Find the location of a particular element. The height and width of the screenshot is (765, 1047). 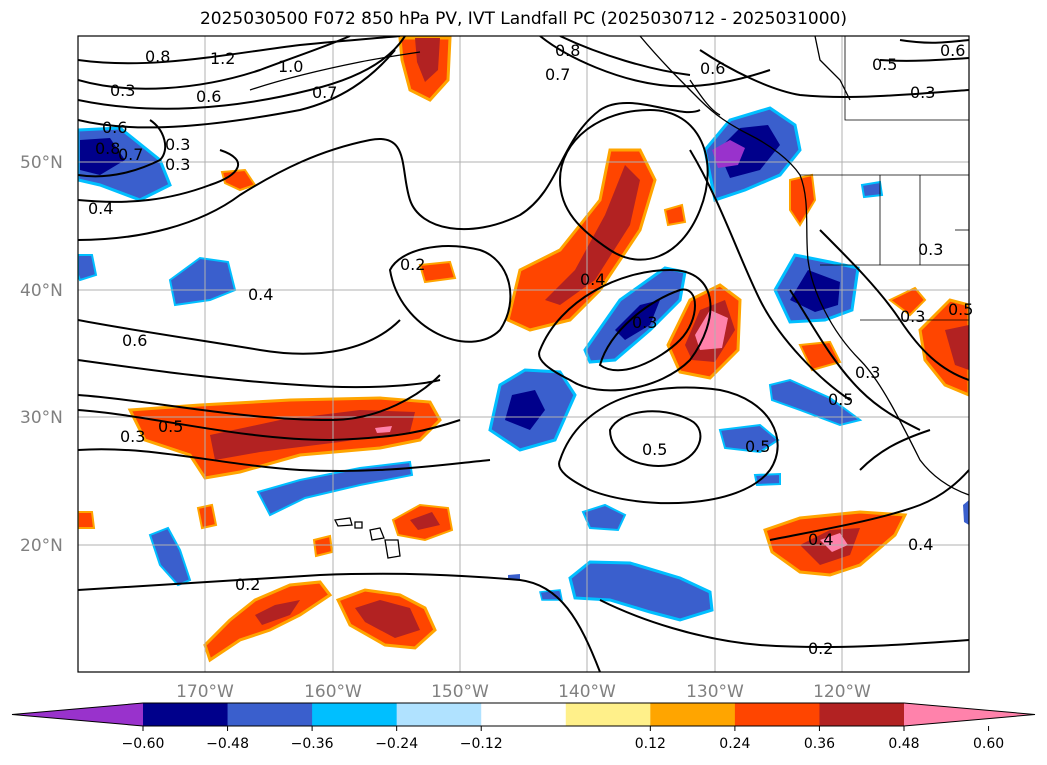

lon-label: 160°W is located at coordinates (333, 692).